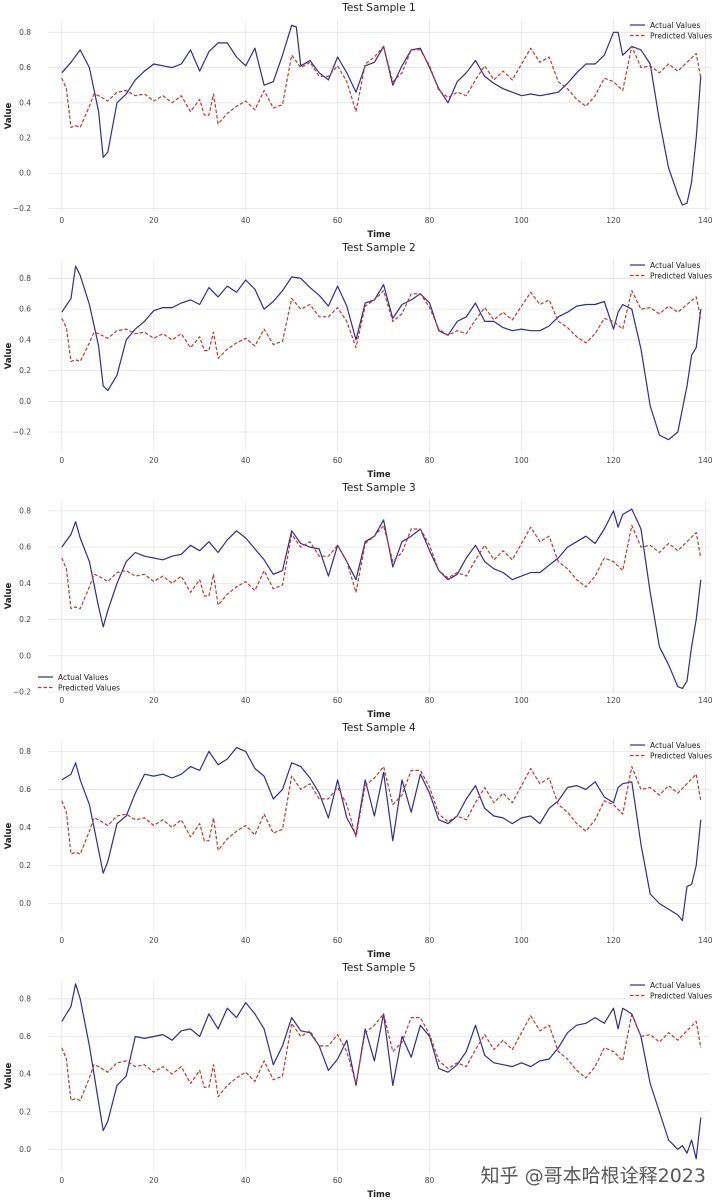  Describe the element at coordinates (378, 488) in the screenshot. I see `chart-title: Test Sample 3` at that location.